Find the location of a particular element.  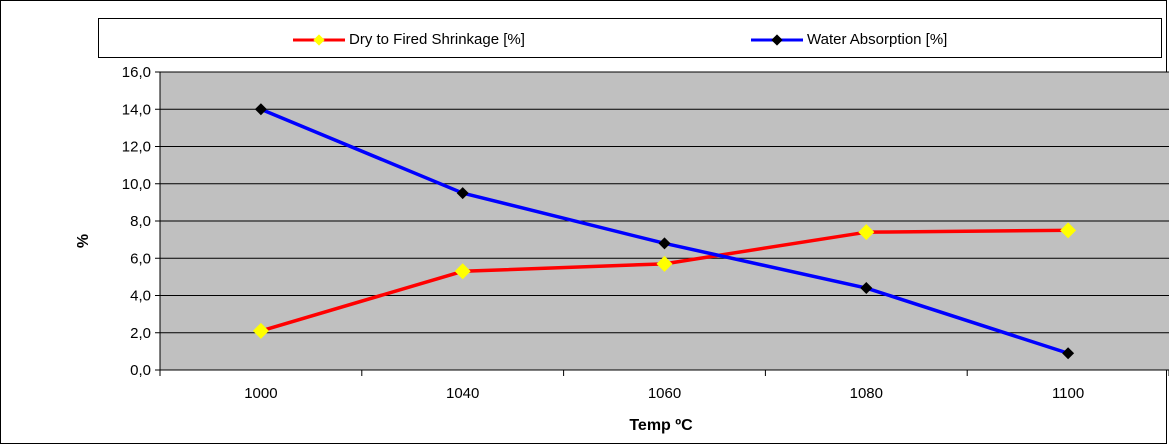

y-tick-label: 2,0 is located at coordinates (140, 333).